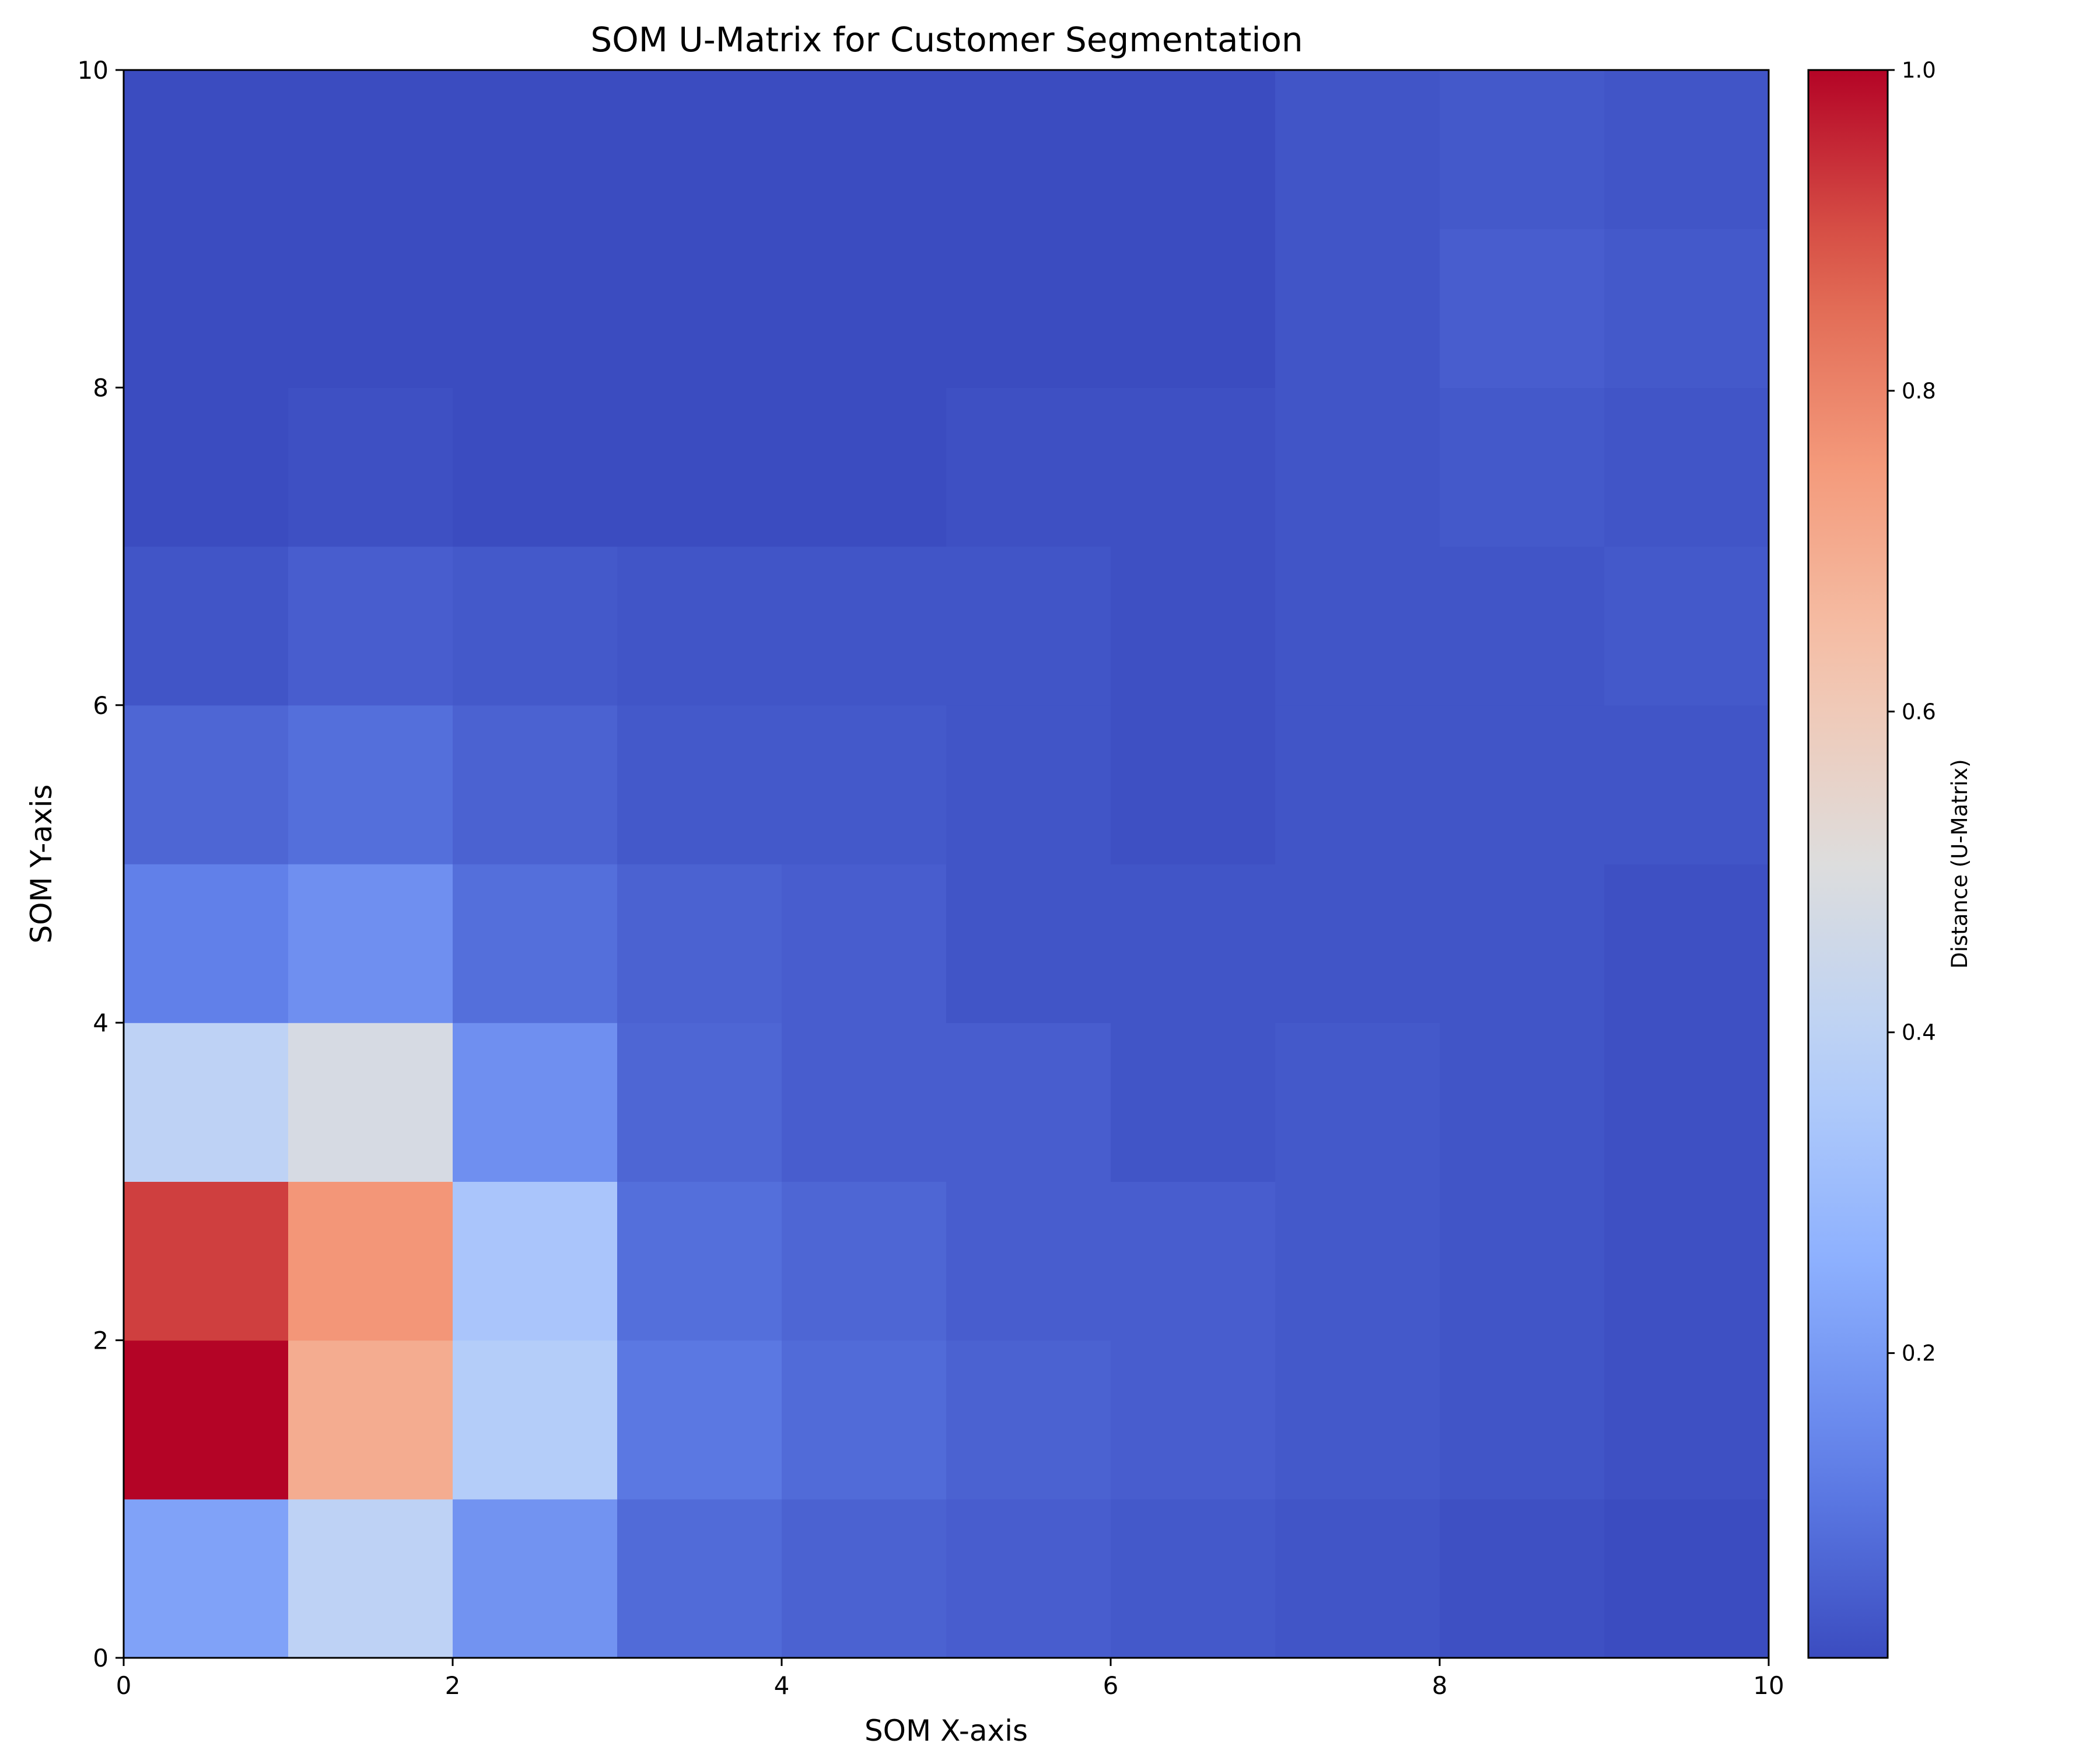 The height and width of the screenshot is (1750, 2100). I want to click on y-tick-label: 2, so click(100, 1340).